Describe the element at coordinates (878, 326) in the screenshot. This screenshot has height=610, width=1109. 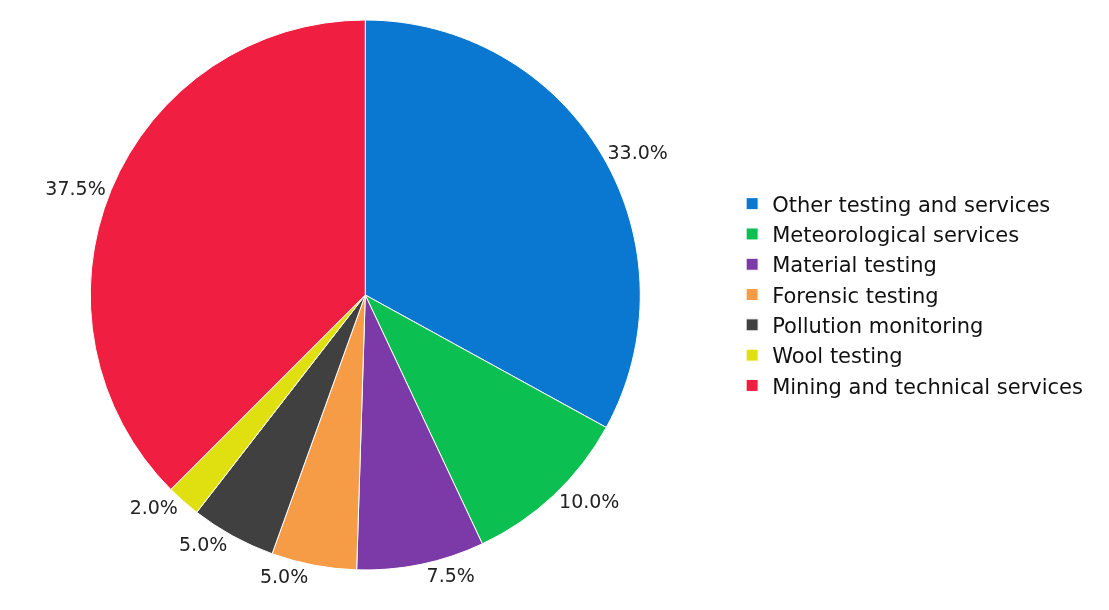
I see `legend-label: Pollution monitoring` at that location.